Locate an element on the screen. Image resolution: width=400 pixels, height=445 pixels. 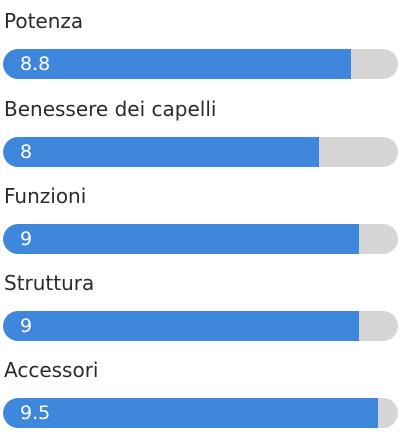
rating-value: 8.8 is located at coordinates (35, 64).